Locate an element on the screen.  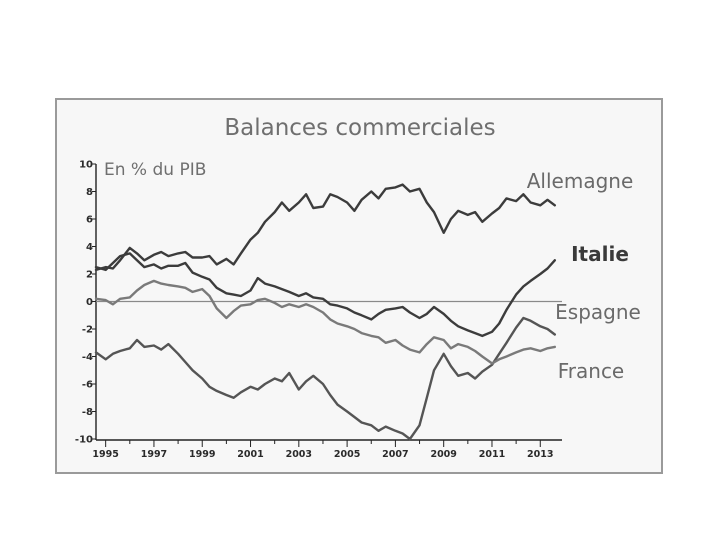
x-tick-label: 2003 is located at coordinates (299, 454).